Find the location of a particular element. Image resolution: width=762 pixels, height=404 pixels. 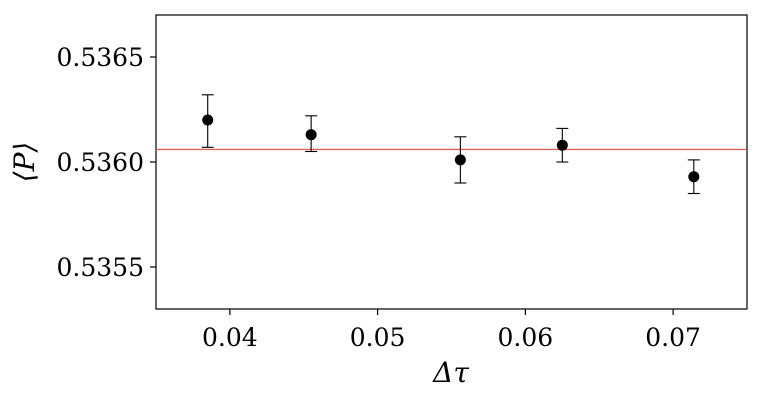

y-tick-label: 0.5360 is located at coordinates (100, 162).